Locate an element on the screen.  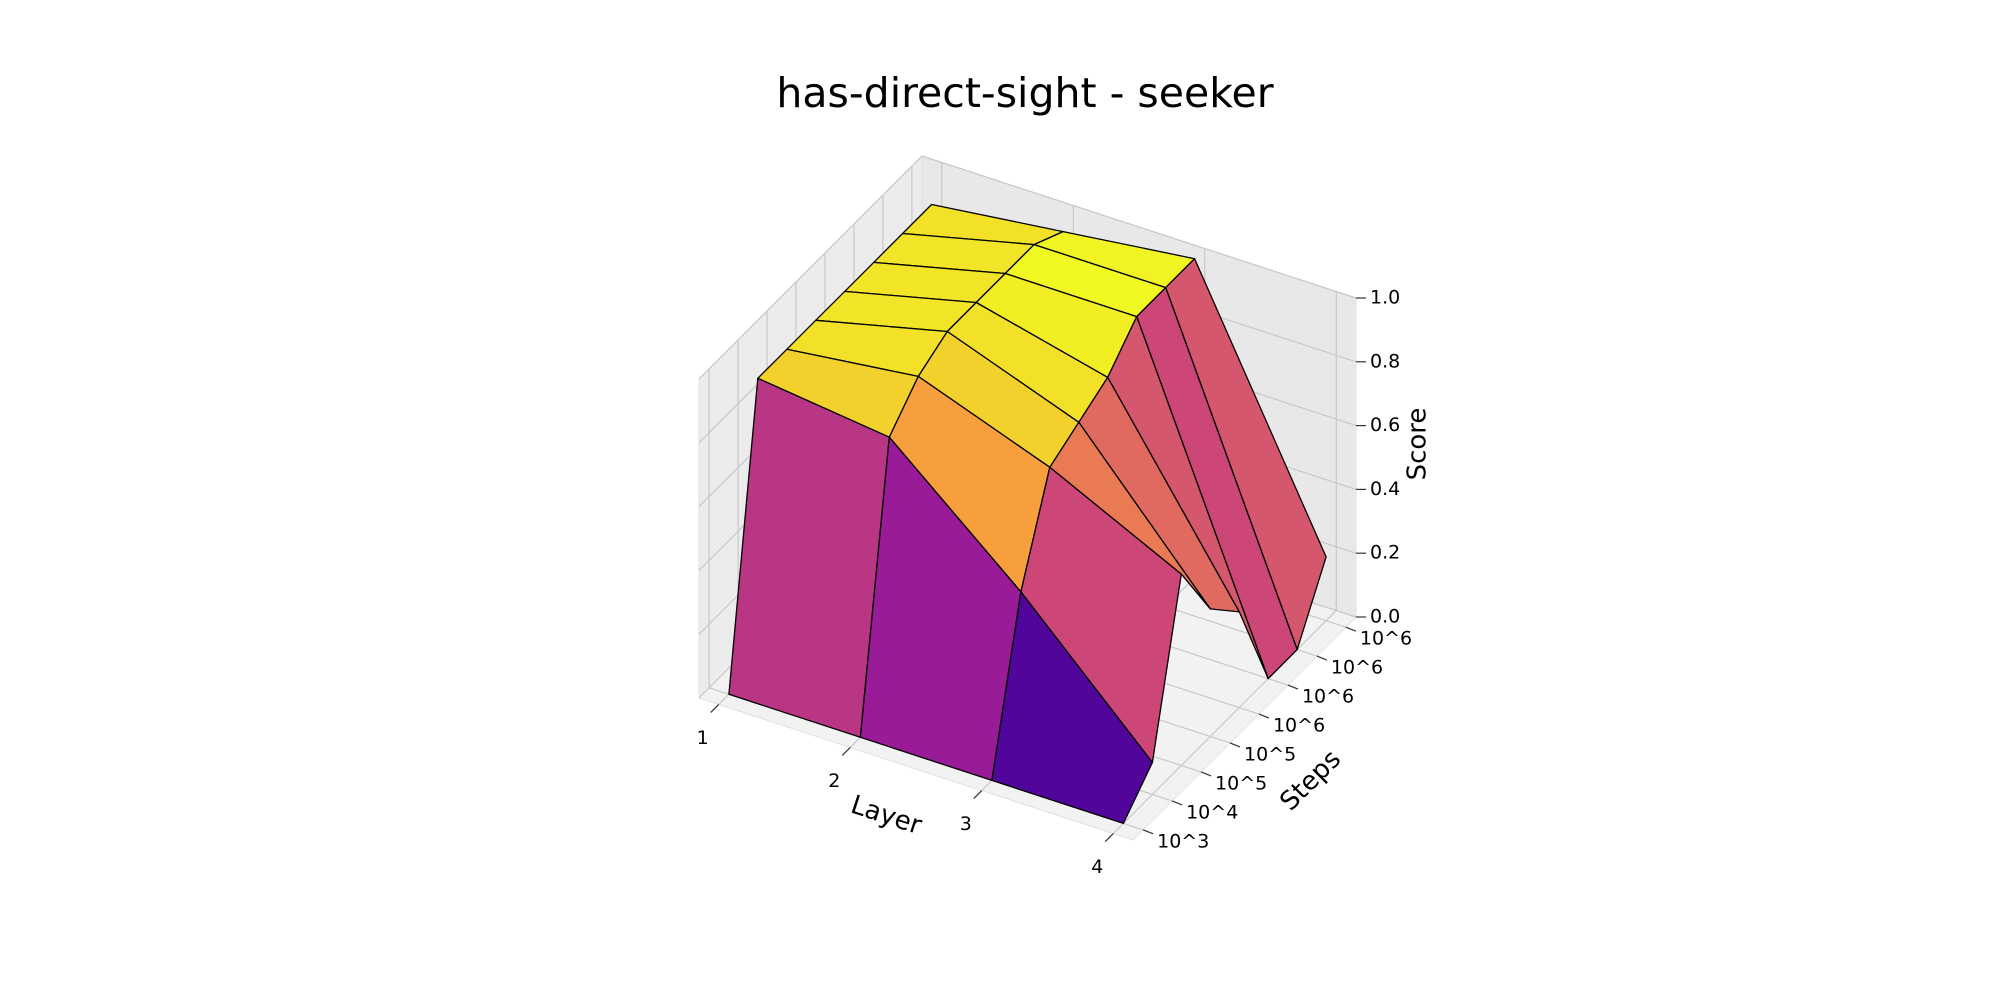
y-tick-label: 10^4 is located at coordinates (1212, 812).